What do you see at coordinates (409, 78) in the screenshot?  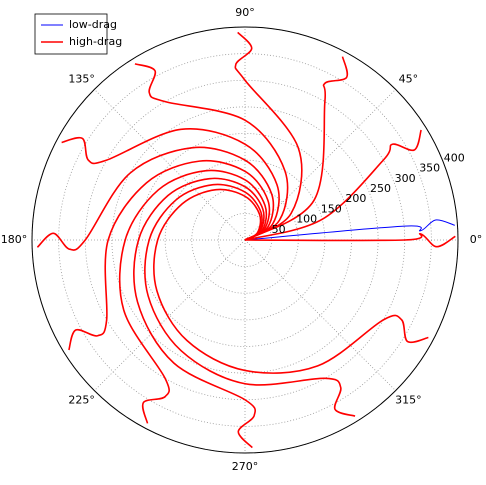 I see `theta-tick-label: 45°` at bounding box center [409, 78].